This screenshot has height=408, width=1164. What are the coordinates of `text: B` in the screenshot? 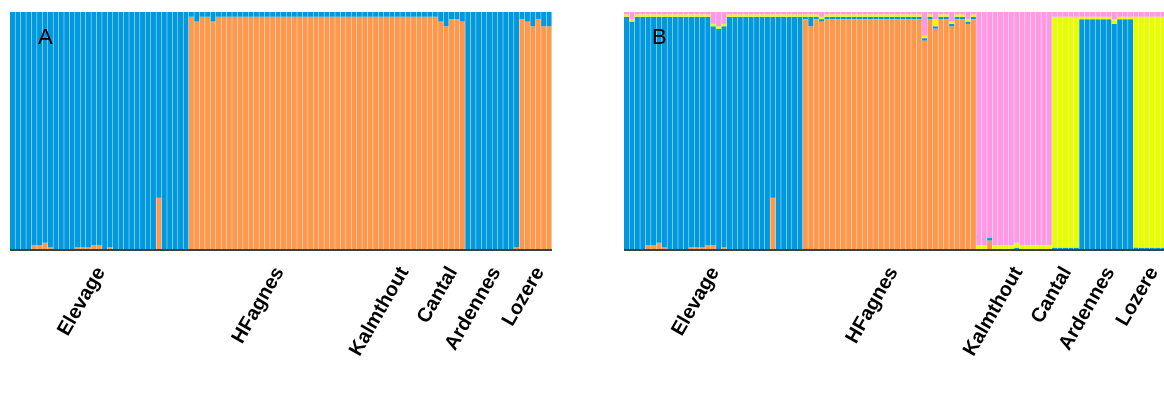 It's located at (659, 36).